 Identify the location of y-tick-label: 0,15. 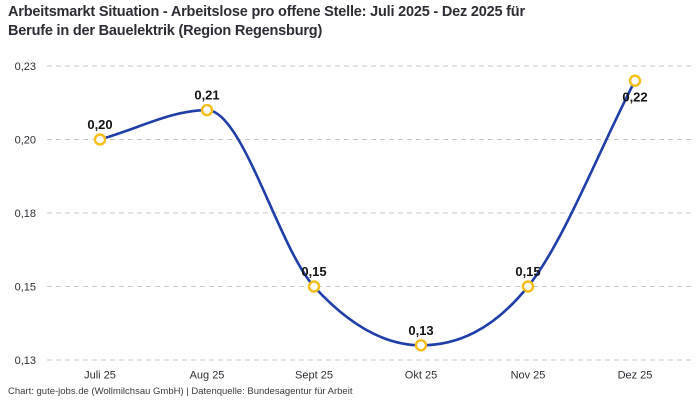
(25, 288).